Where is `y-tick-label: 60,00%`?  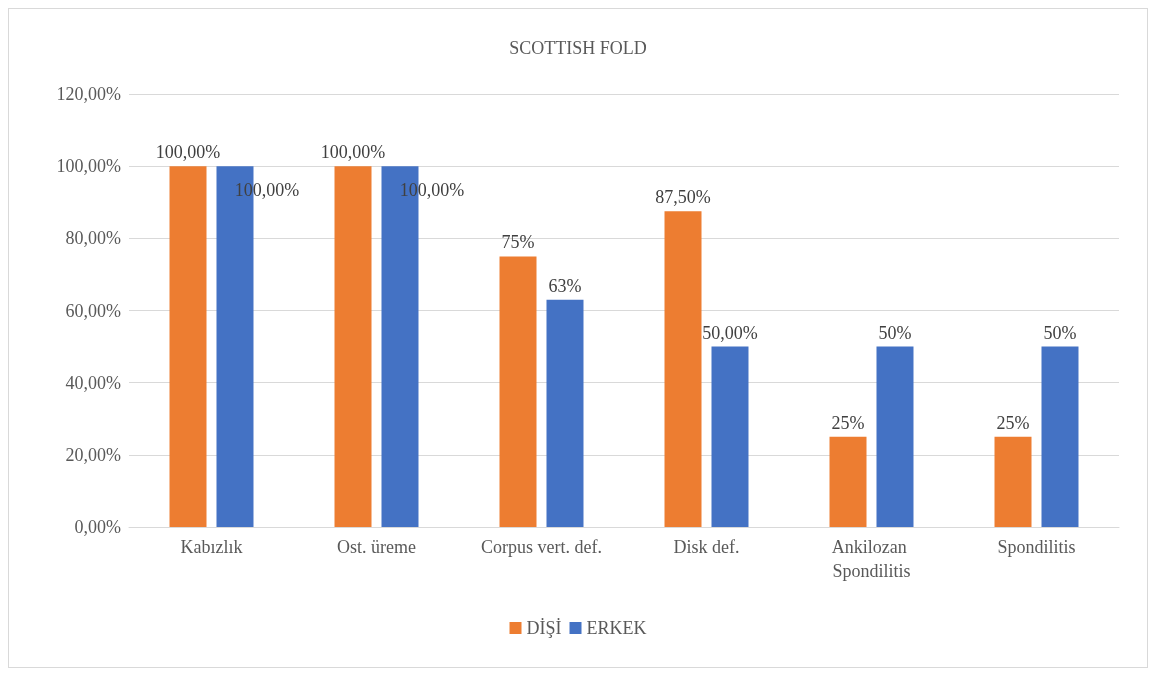 y-tick-label: 60,00% is located at coordinates (93, 310).